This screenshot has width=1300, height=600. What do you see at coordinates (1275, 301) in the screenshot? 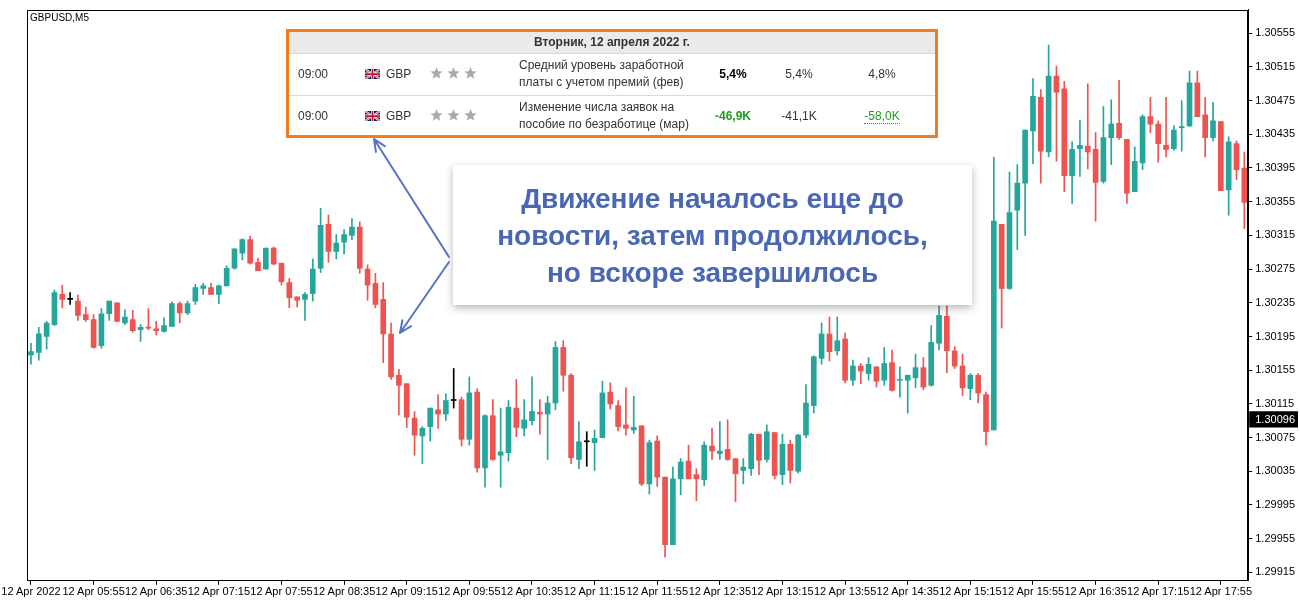
I see `y-tick-label: 1.30235` at bounding box center [1275, 301].